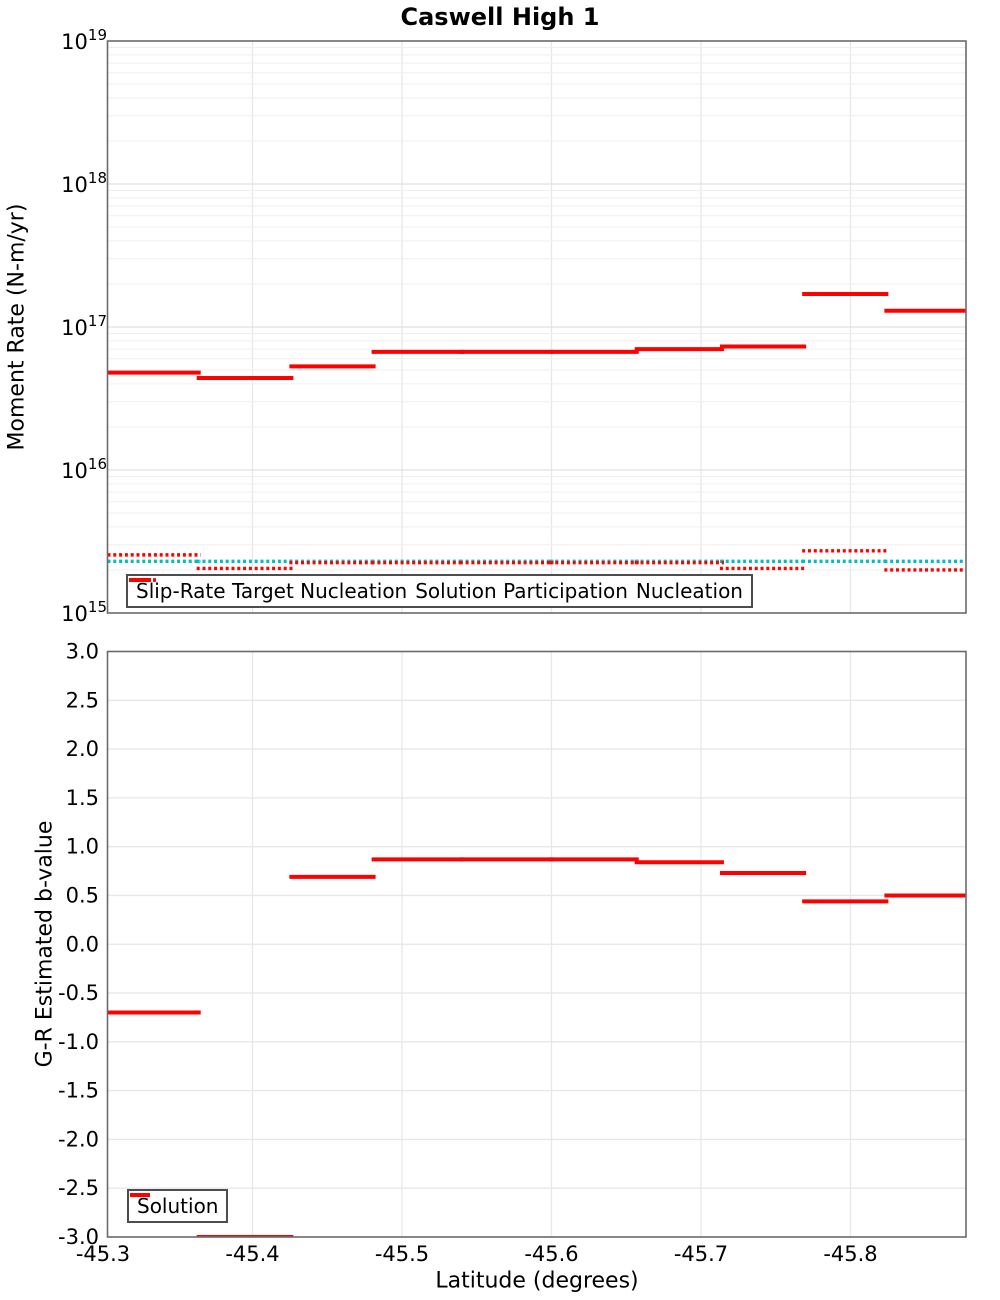  Describe the element at coordinates (78, 1139) in the screenshot. I see `y-tick--2.0: -2.0` at that location.